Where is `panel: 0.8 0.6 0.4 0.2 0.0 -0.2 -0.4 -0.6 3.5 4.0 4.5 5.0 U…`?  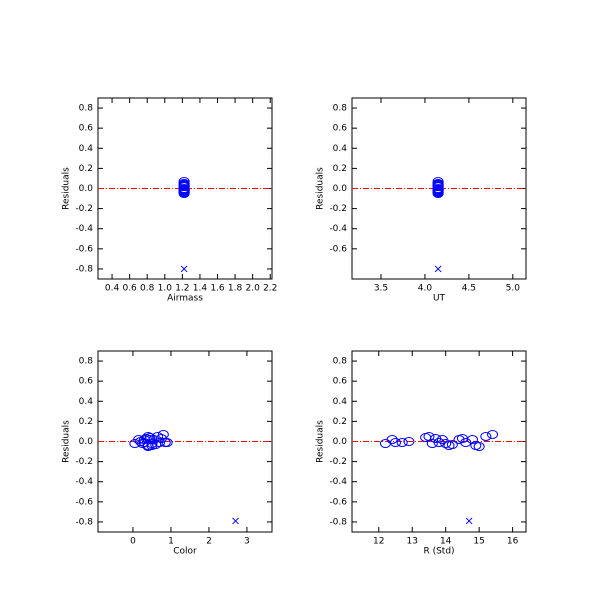 panel: 0.8 0.6 0.4 0.2 0.0 -0.2 -0.4 -0.6 3.5 4.0 4.5 5.0 U… is located at coordinates (421, 200).